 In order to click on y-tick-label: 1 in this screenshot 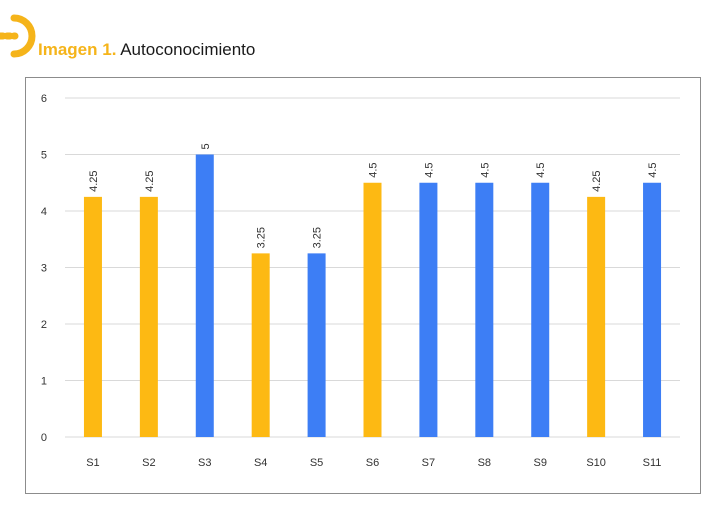, I will do `click(44, 382)`.